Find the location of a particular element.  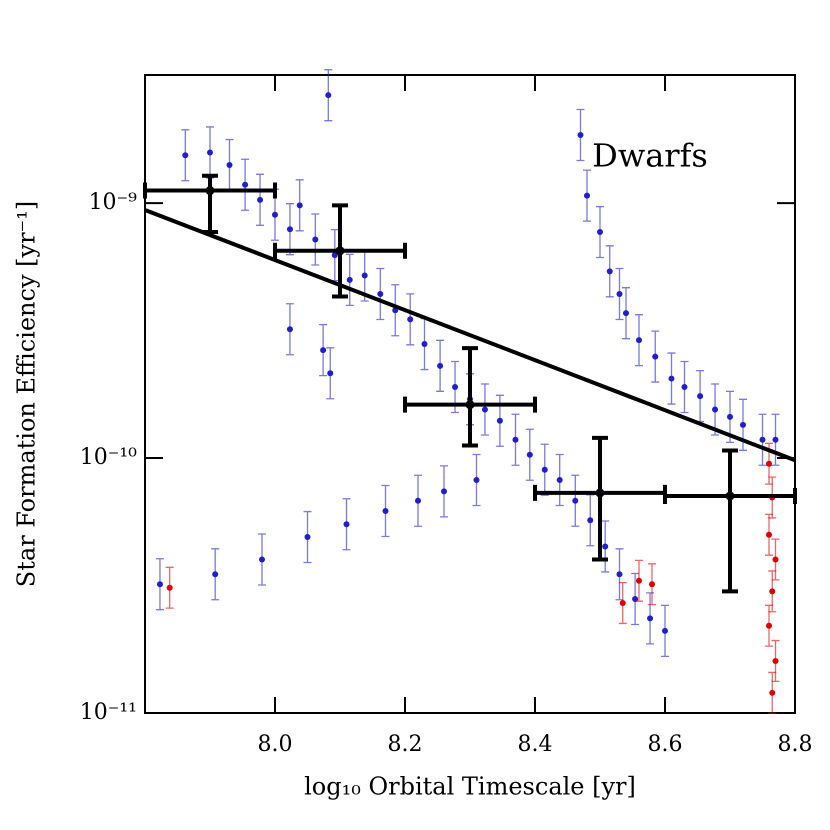

y-tick-label: 10⁻¹¹ is located at coordinates (108, 712).